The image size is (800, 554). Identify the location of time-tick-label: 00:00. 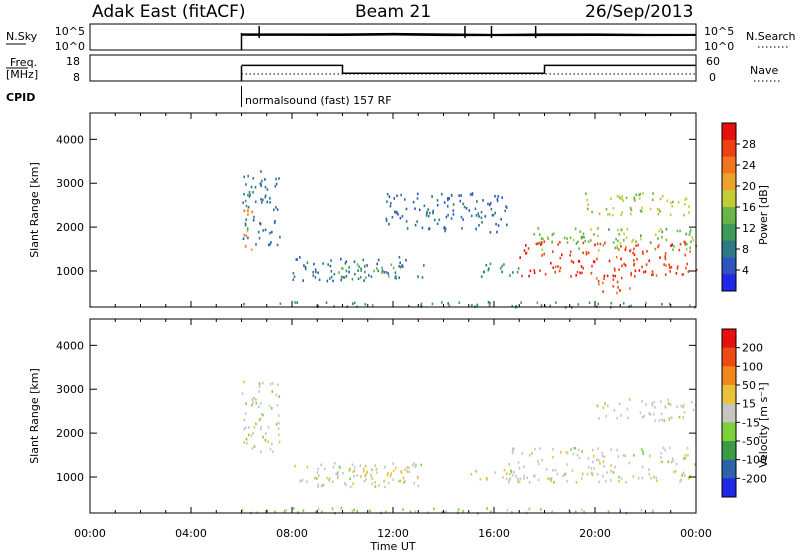
(696, 533).